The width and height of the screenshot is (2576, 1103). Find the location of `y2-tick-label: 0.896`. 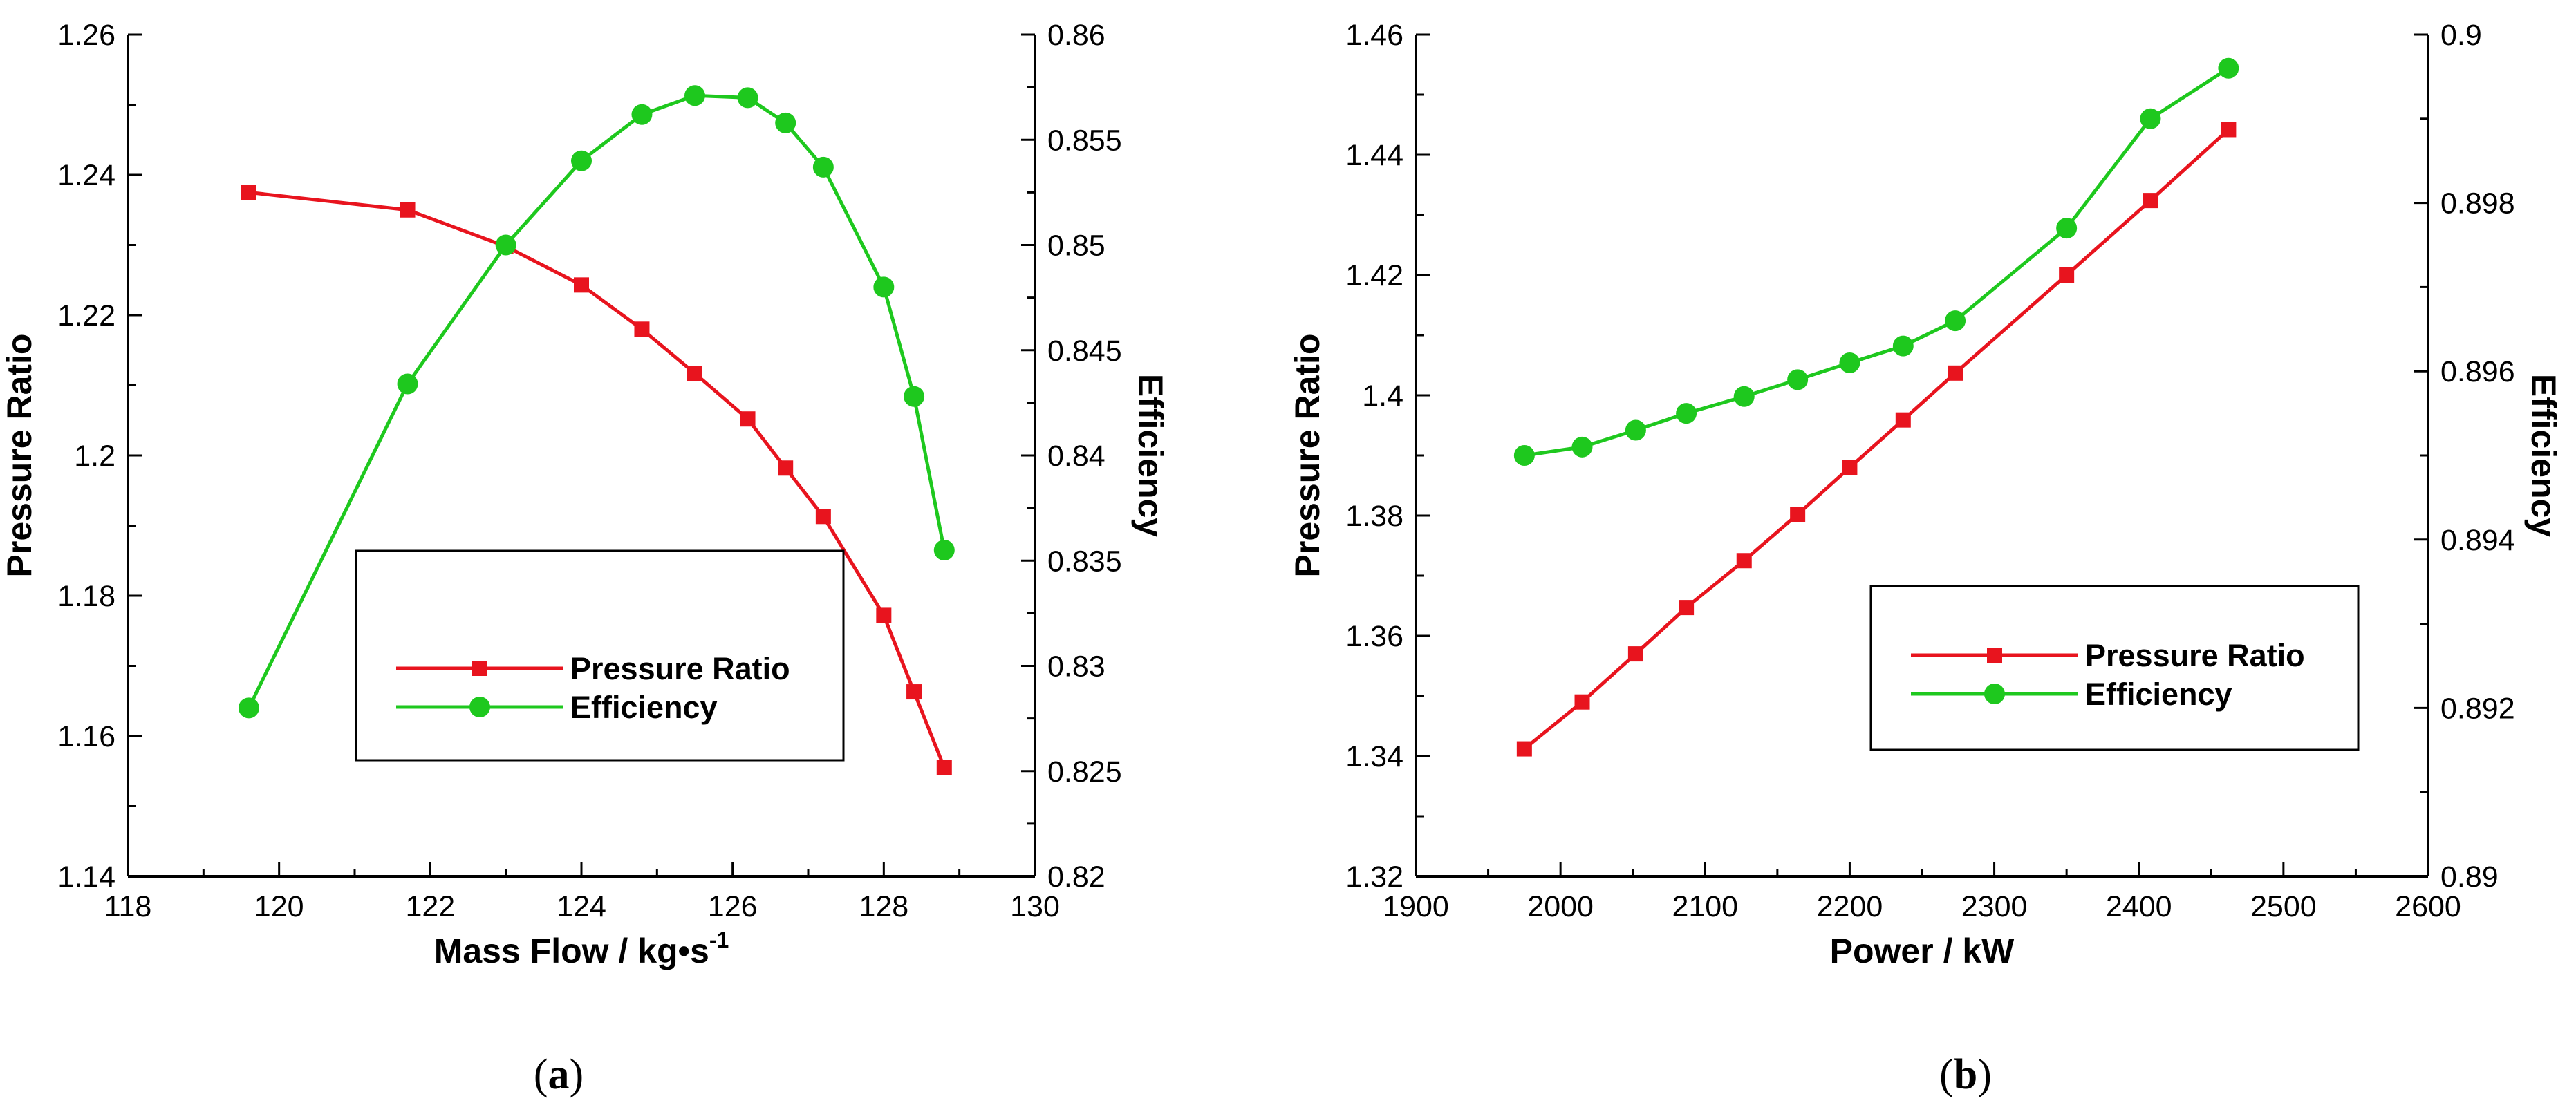

y2-tick-label: 0.896 is located at coordinates (2477, 371).